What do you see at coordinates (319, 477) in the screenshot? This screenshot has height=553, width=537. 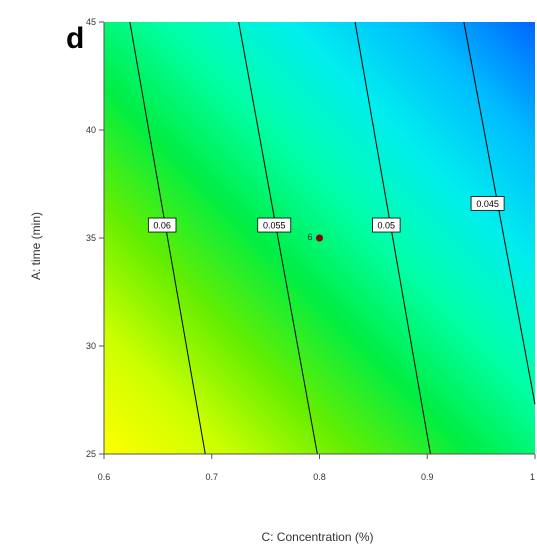 I see `x-tick-label: 0.8` at bounding box center [319, 477].